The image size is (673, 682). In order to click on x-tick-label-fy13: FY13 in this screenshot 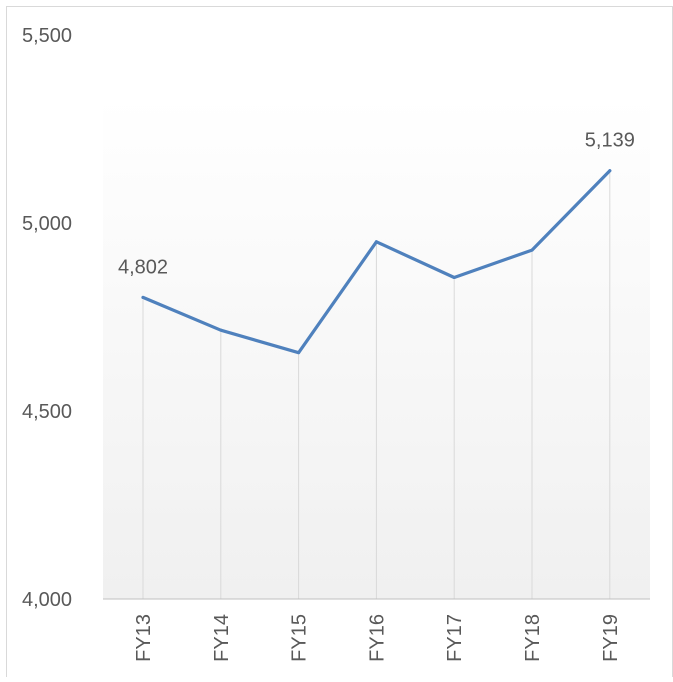, I will do `click(144, 638)`.